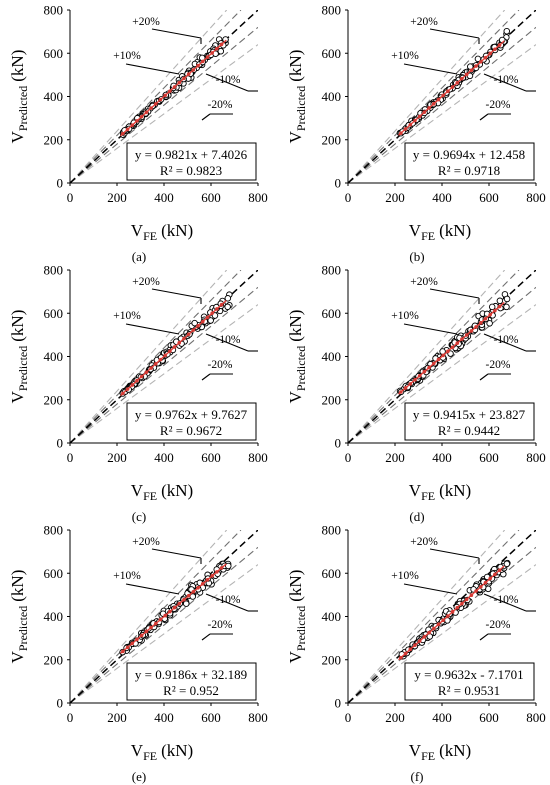 The width and height of the screenshot is (550, 785). I want to click on y-label-main: V, so click(17, 656).